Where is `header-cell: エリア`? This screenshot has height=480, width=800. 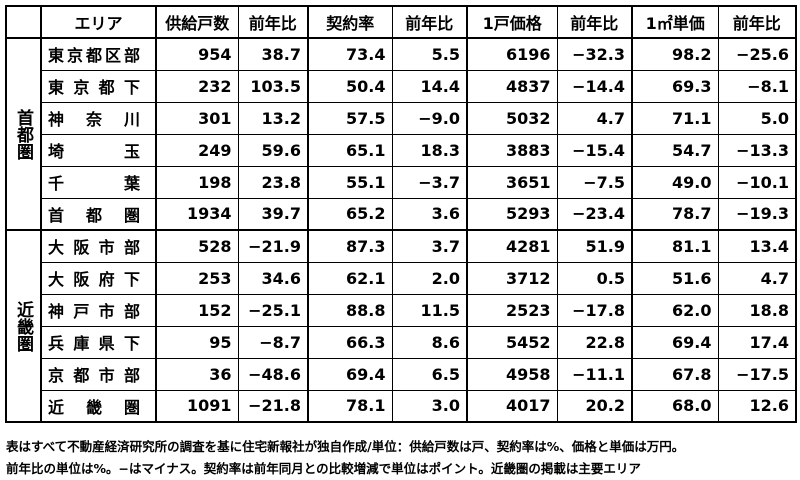
header-cell: エリア is located at coordinates (98, 22).